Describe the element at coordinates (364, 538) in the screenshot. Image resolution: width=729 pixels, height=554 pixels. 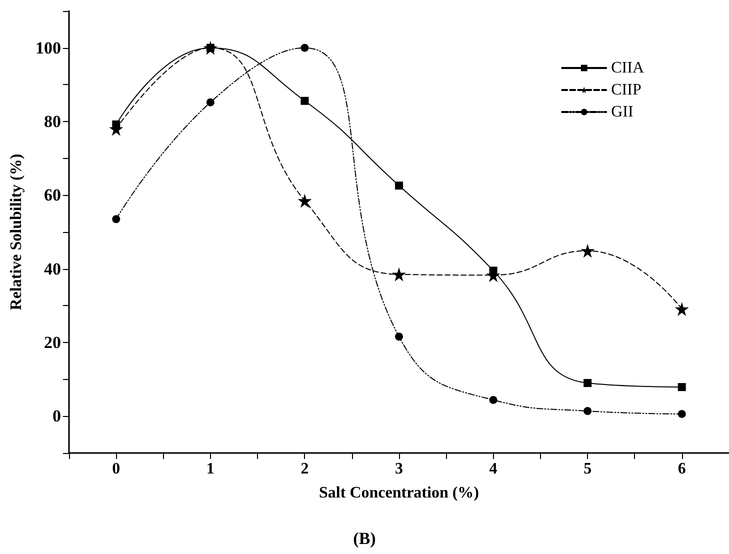
I see `text: (B)` at that location.